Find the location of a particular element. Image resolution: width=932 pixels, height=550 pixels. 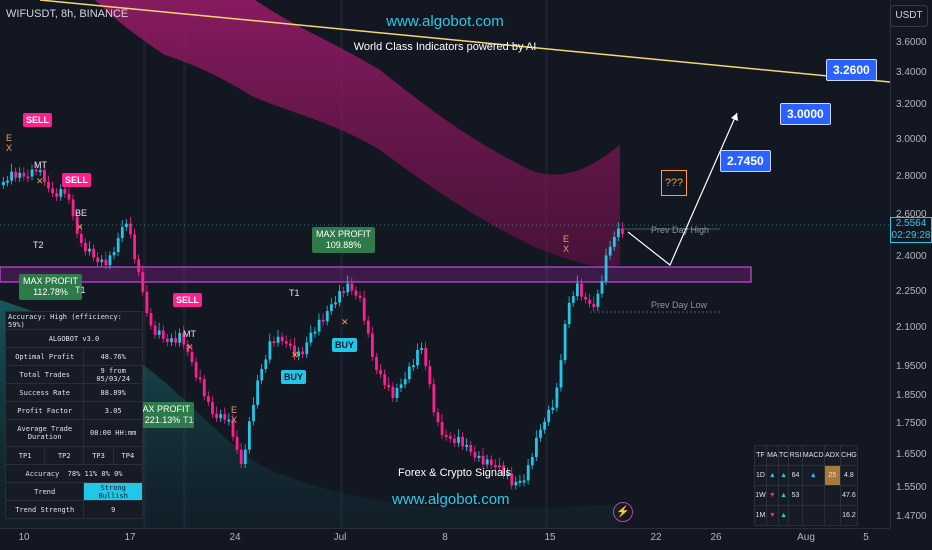

time-axis is located at coordinates (445, 539).